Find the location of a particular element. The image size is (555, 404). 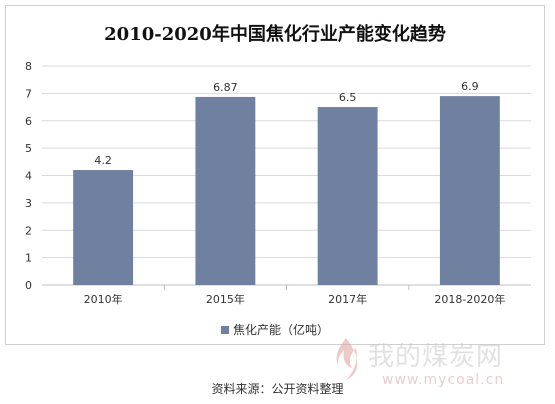

legend-swatch is located at coordinates (224, 329).